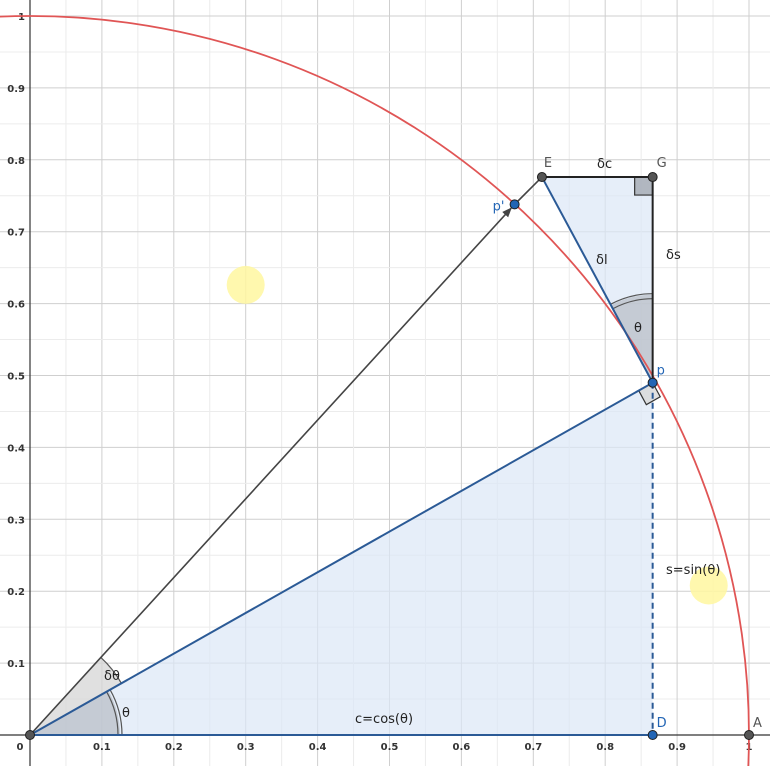 This screenshot has width=770, height=766. Describe the element at coordinates (462, 747) in the screenshot. I see `x-tick-label: 0.6` at that location.